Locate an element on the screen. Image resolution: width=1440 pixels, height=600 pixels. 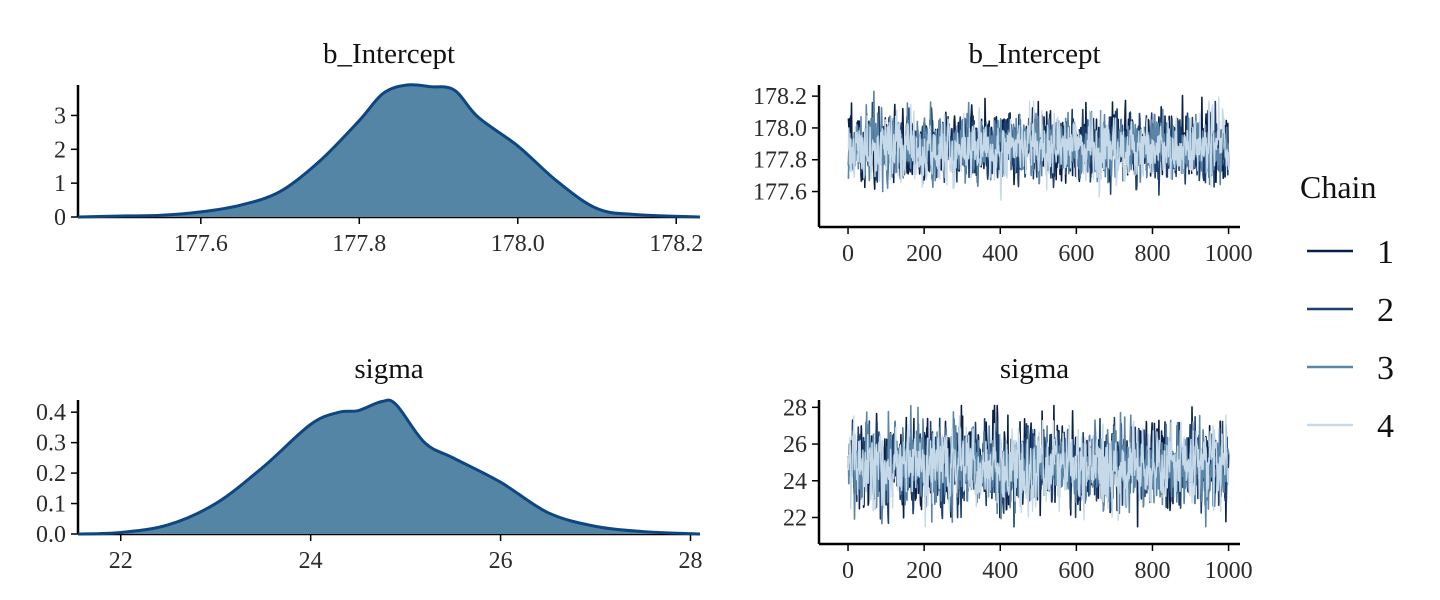
y-tick-label: 178.2 is located at coordinates (780, 97).